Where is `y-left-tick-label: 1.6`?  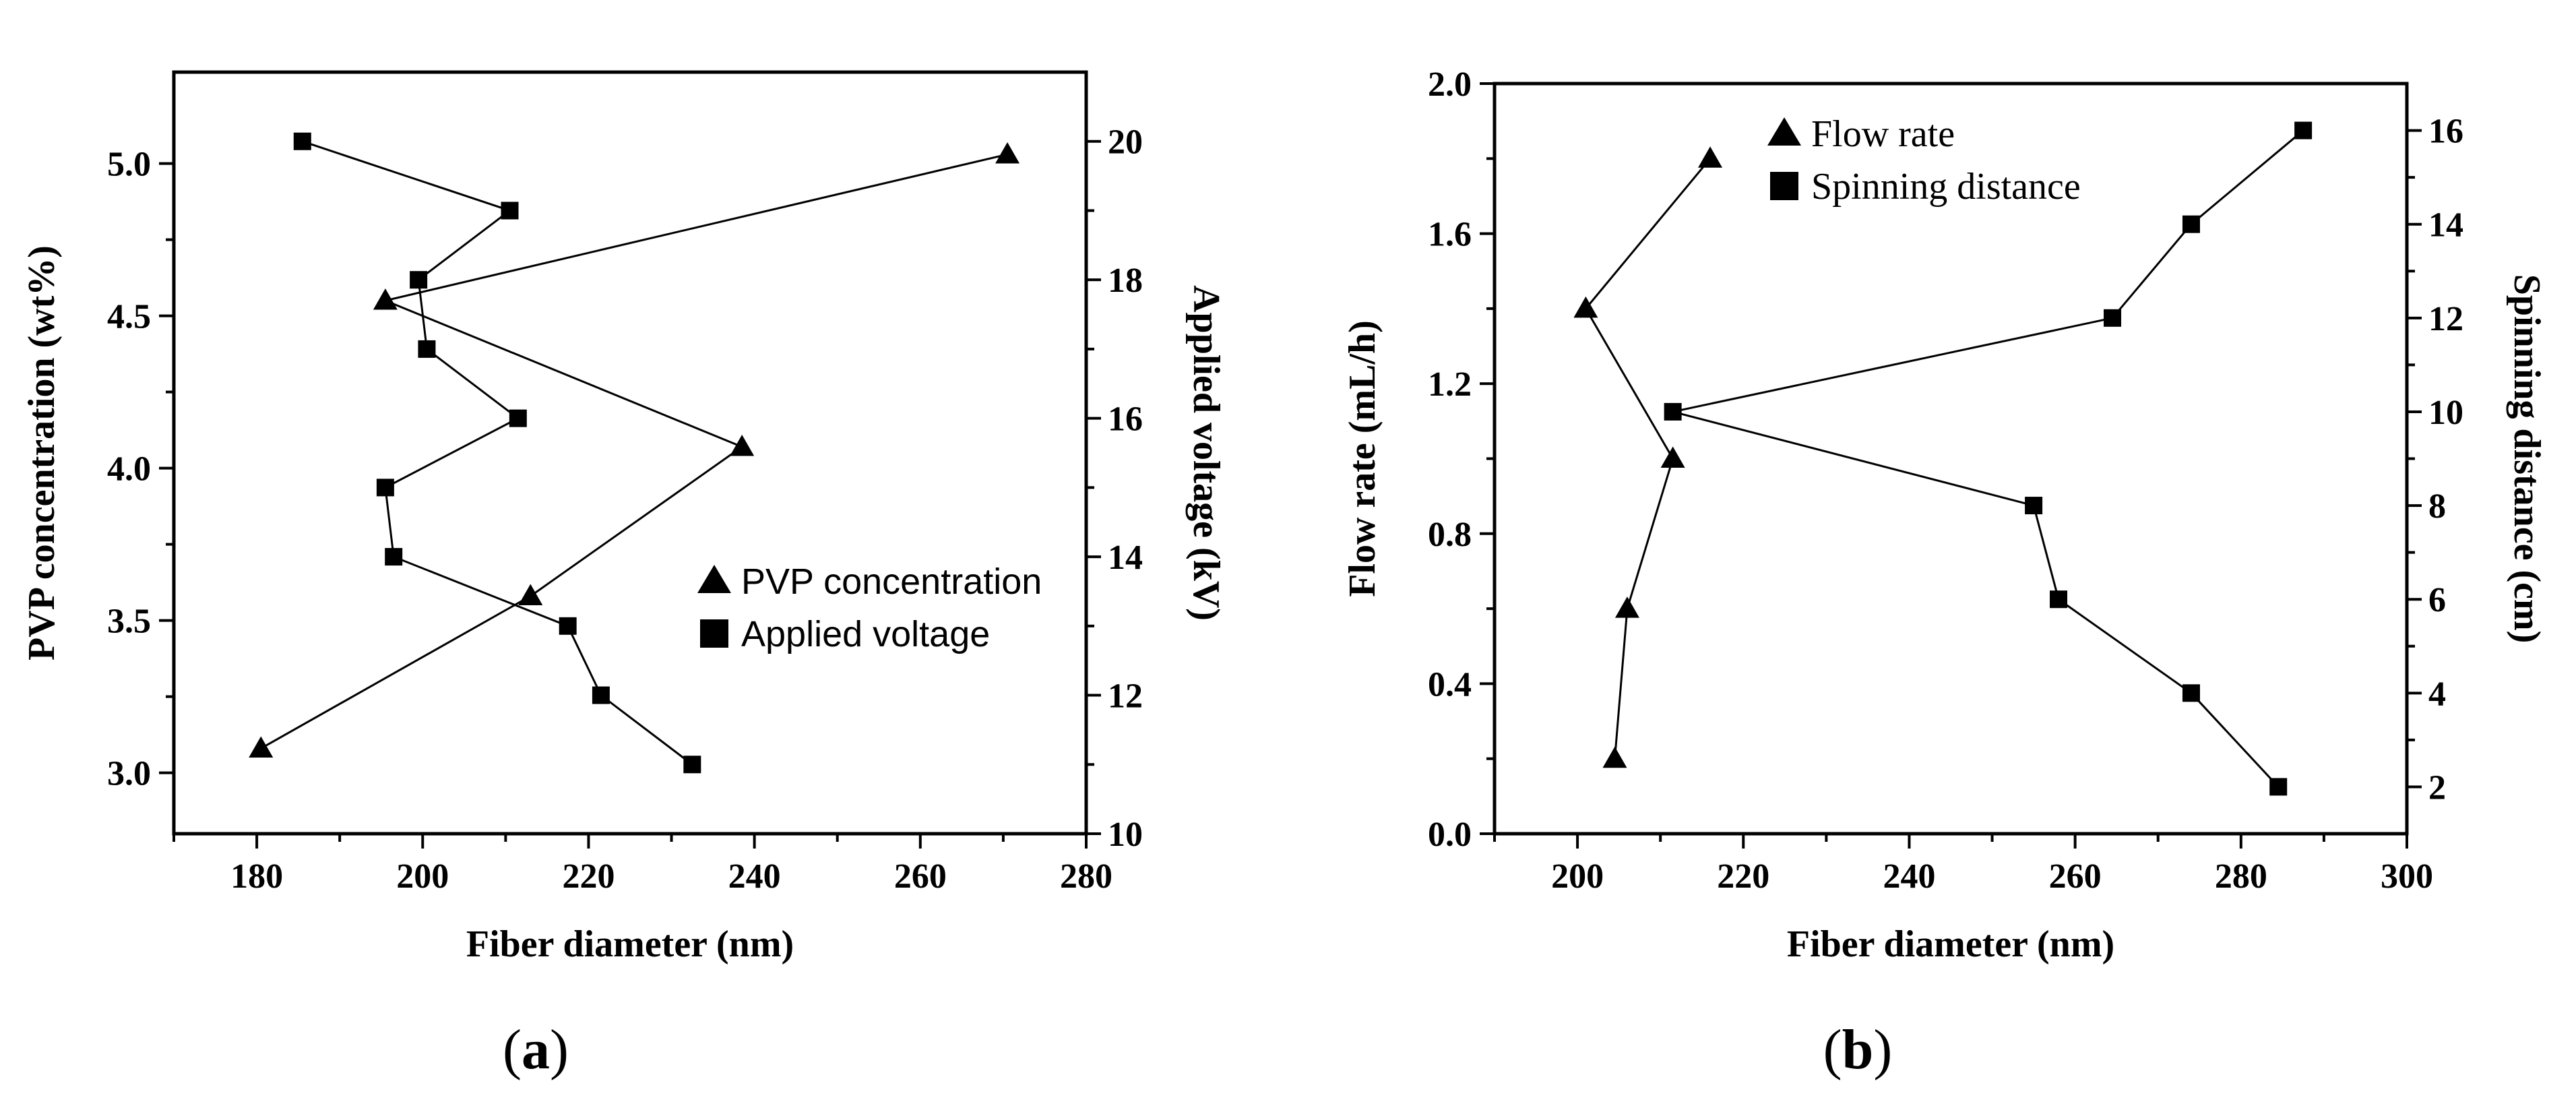
y-left-tick-label: 1.6 is located at coordinates (1450, 235).